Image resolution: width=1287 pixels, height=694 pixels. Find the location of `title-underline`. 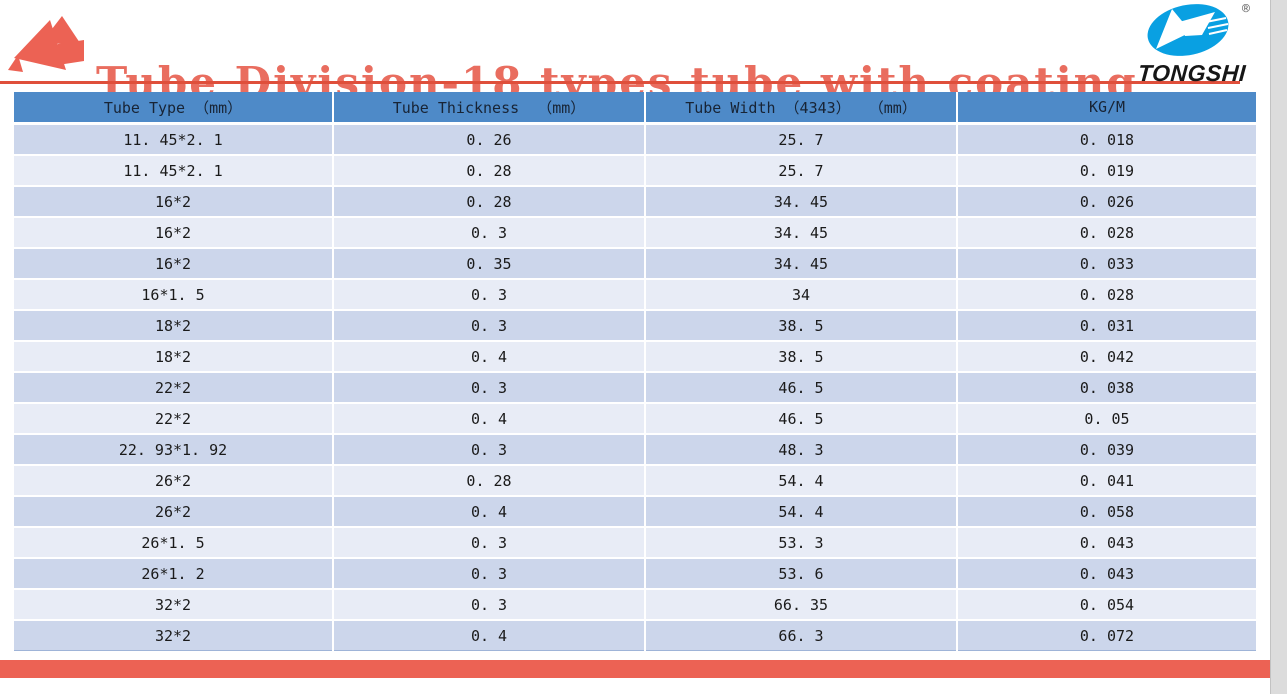

title-underline is located at coordinates (620, 82).